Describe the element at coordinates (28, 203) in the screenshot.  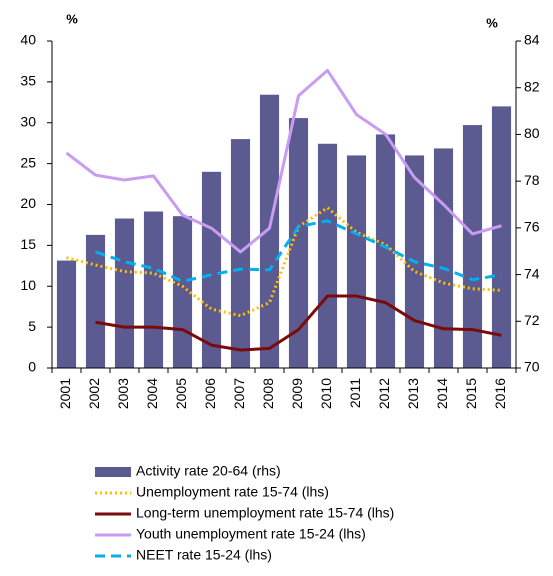
I see `y-tick-label: 20` at that location.